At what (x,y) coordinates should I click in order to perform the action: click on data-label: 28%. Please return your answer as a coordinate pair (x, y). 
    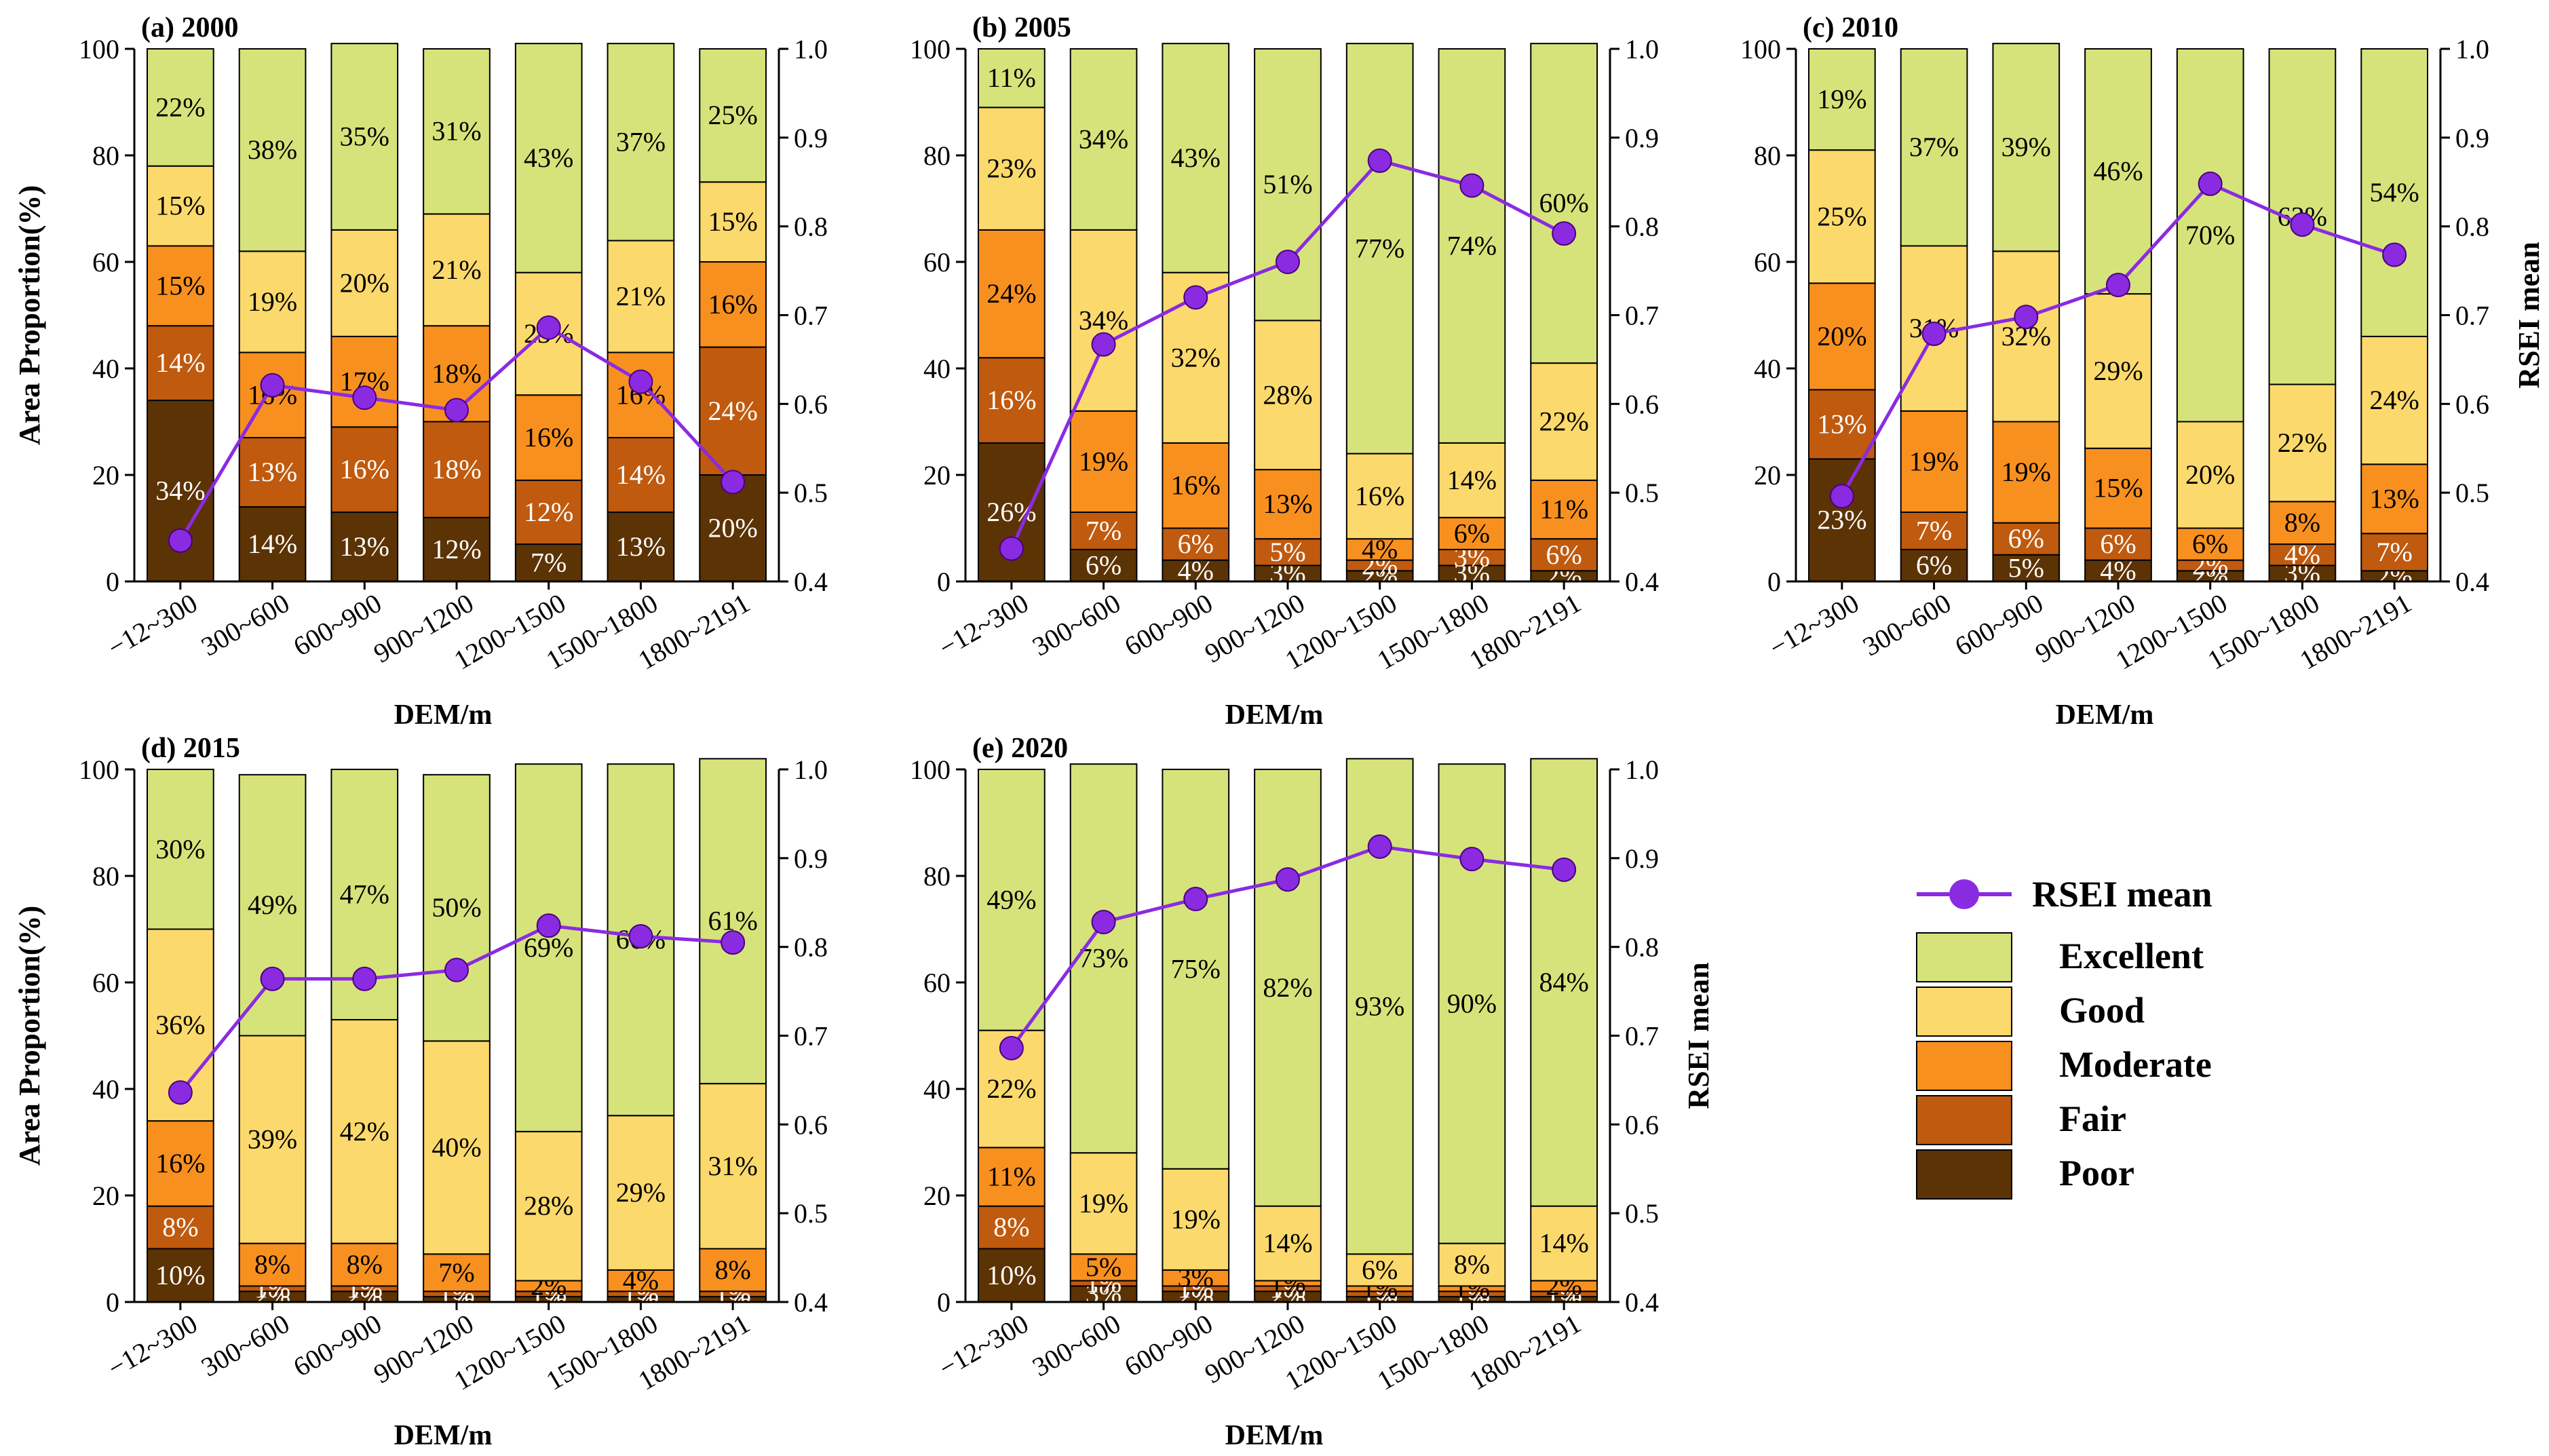
    Looking at the image, I should click on (1287, 394).